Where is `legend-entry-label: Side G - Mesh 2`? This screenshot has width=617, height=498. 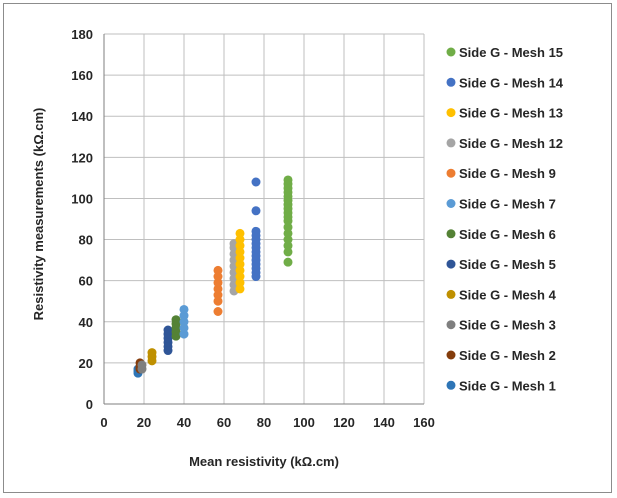 legend-entry-label: Side G - Mesh 2 is located at coordinates (507, 355).